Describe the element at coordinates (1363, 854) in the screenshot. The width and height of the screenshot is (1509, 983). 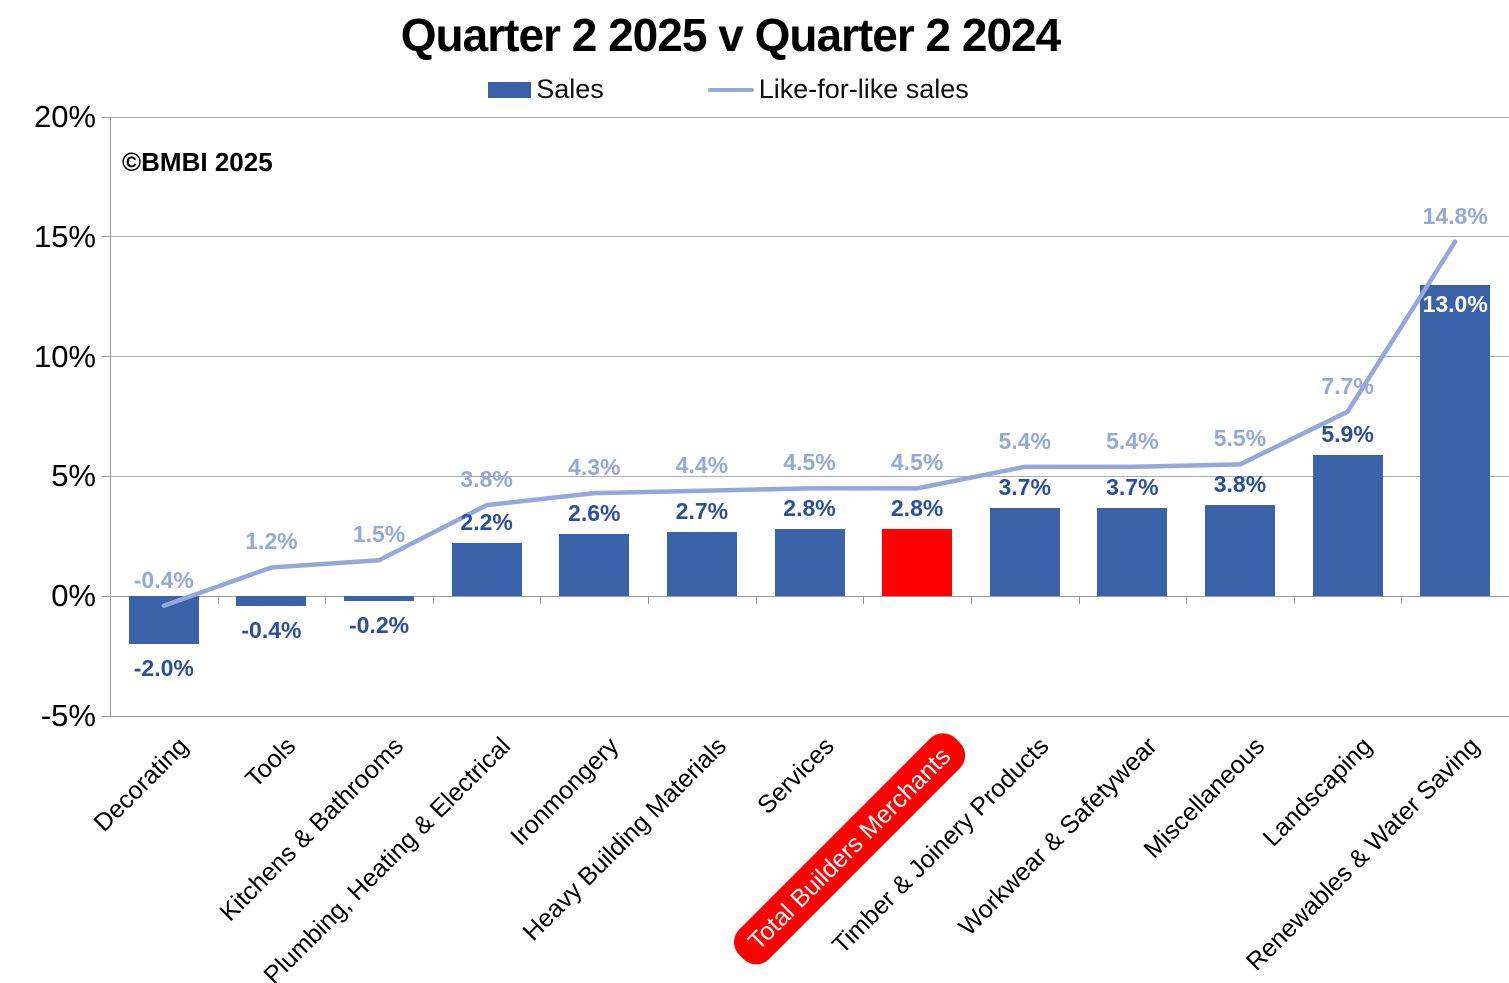
I see `x-label-renewables-water-saving: Renewables & Water Saving` at that location.